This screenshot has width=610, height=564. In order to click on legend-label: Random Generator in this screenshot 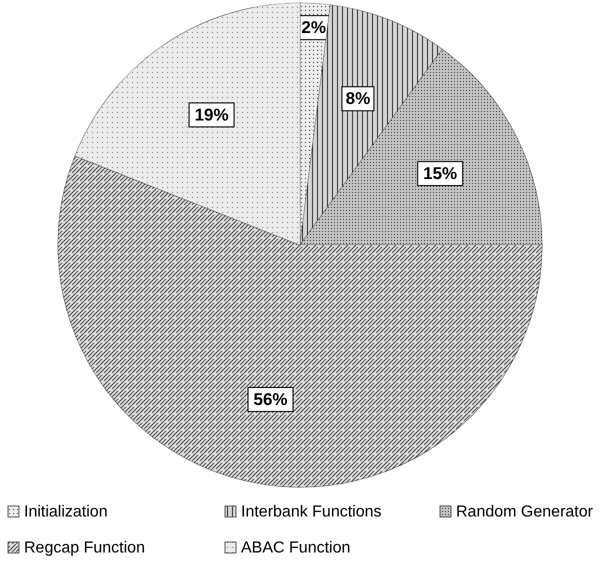, I will do `click(525, 512)`.